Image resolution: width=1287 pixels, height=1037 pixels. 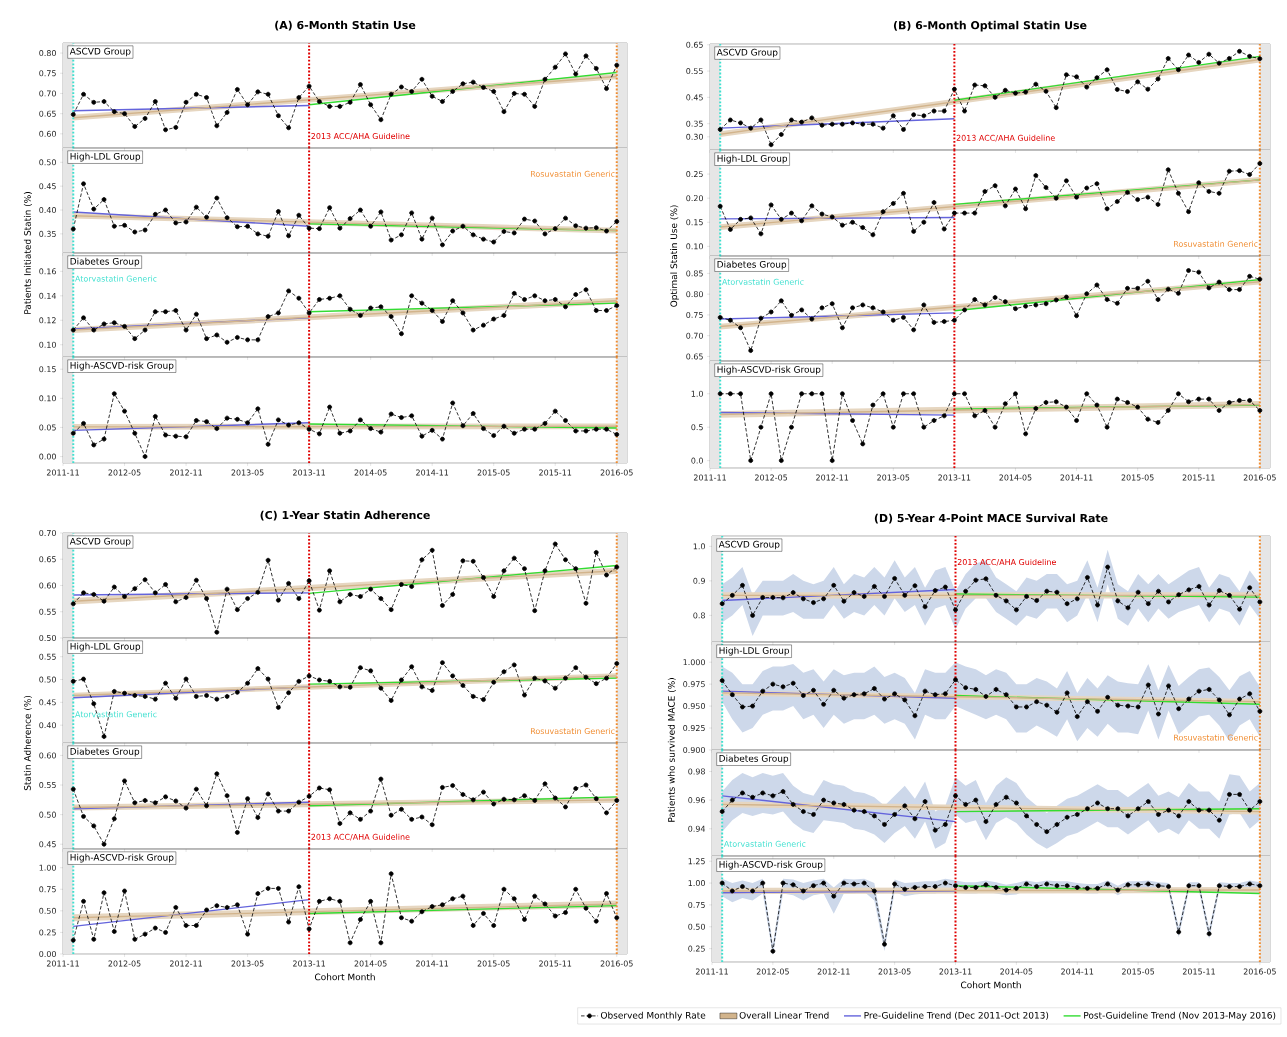 I want to click on y-axis-title: Patients who survived MACE (%), so click(x=671, y=750).